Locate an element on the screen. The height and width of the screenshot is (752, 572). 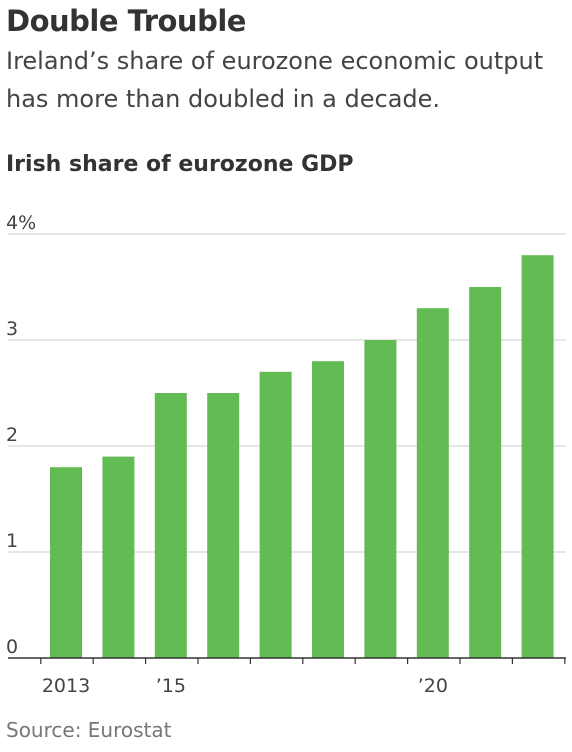
x-tick-label: 2013 is located at coordinates (66, 686).